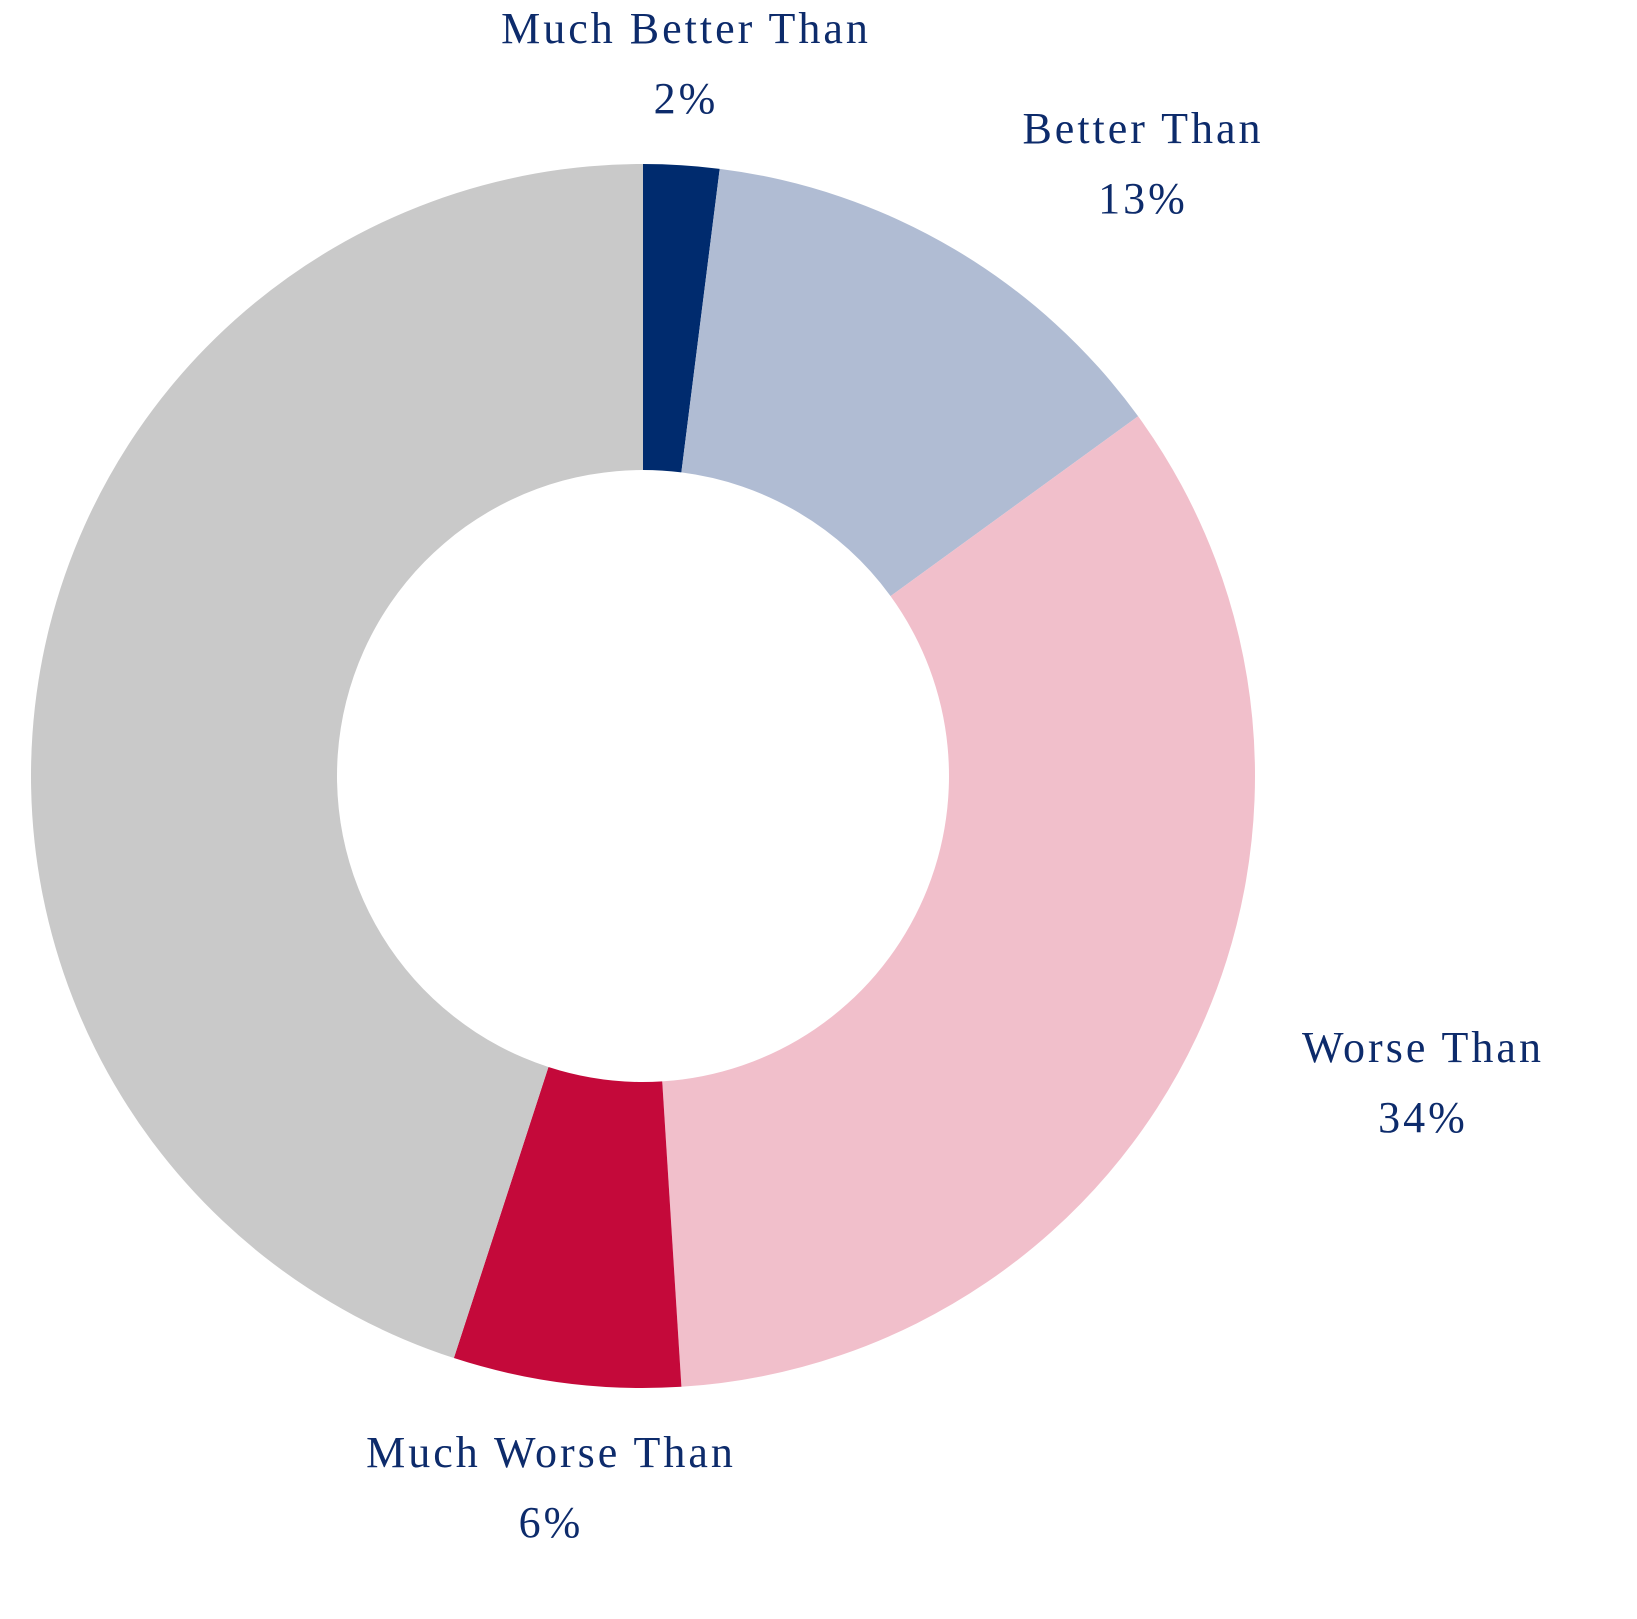 The image size is (1637, 1619). Describe the element at coordinates (1423, 1047) in the screenshot. I see `segment-label: Worse Than` at that location.